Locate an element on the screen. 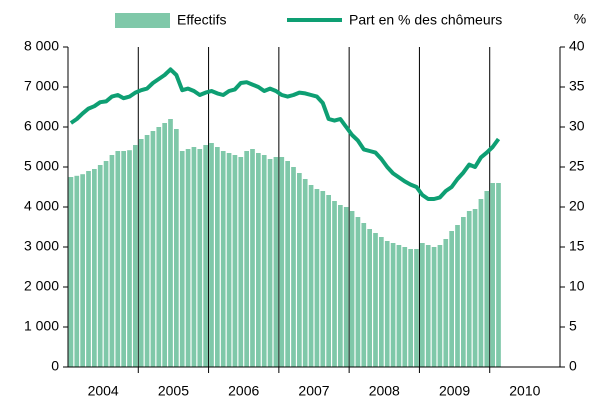 The height and width of the screenshot is (406, 595). y2-tick-label: 40 is located at coordinates (577, 46).